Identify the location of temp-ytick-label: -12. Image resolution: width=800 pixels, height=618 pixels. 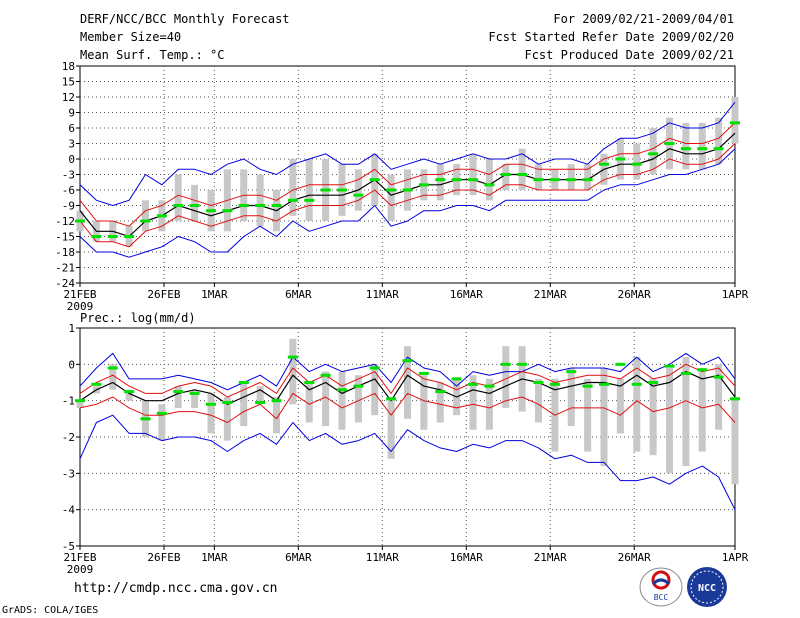
(65, 221).